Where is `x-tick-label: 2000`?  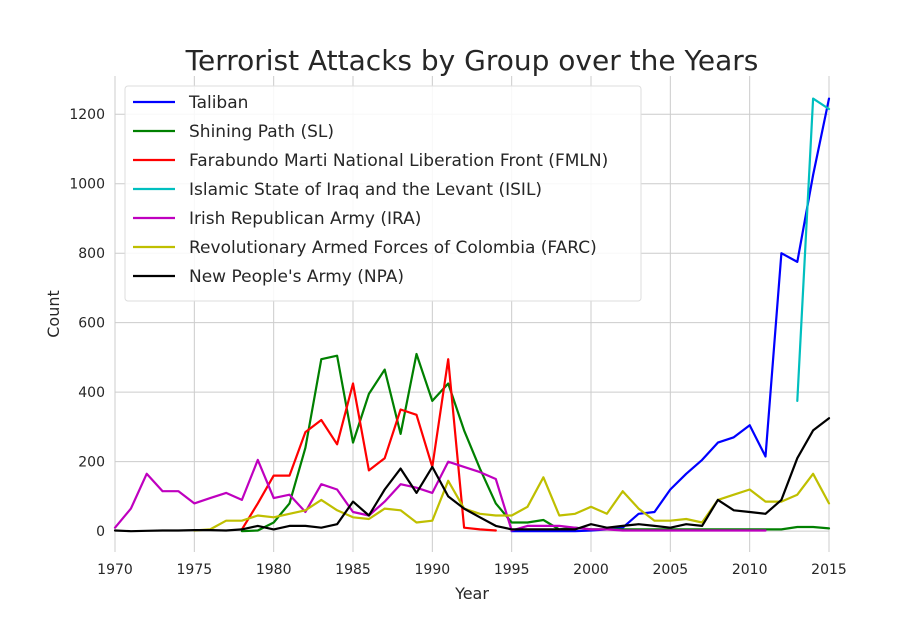 x-tick-label: 2000 is located at coordinates (591, 570).